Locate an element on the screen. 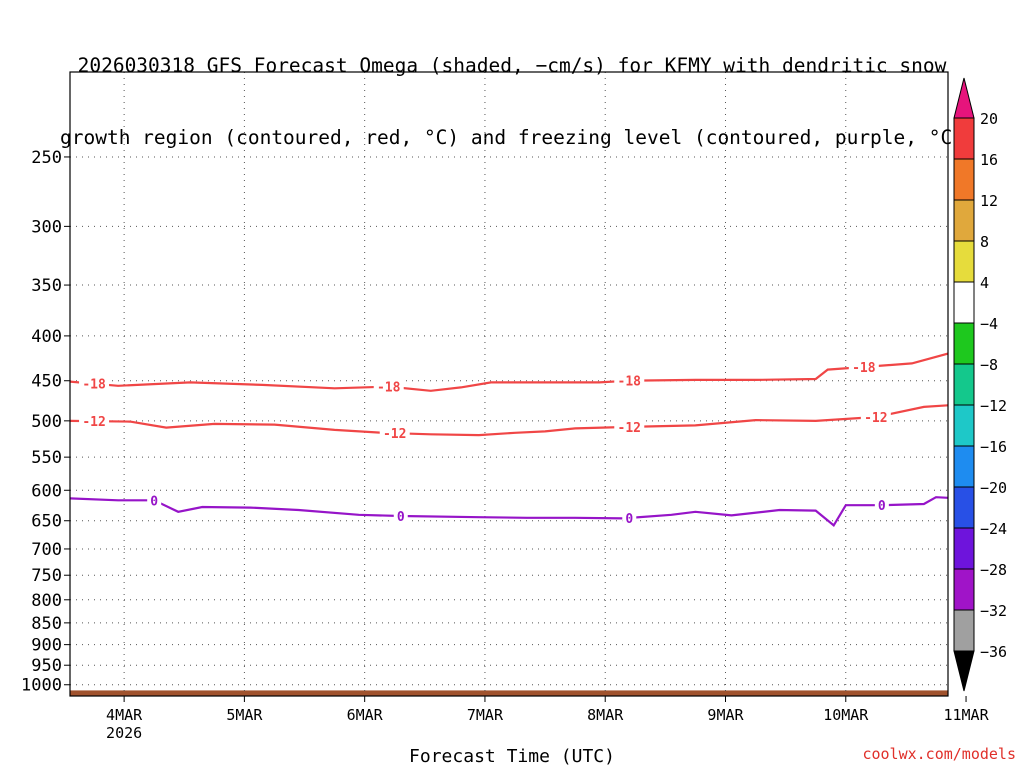  terrain-ground is located at coordinates (509, 693).